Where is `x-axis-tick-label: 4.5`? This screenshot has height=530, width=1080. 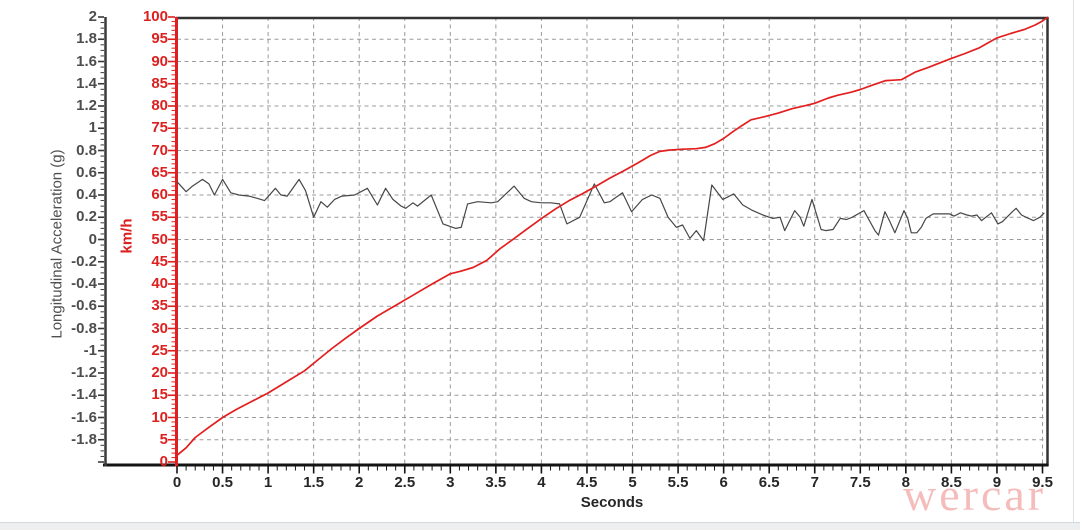
x-axis-tick-label: 4.5 is located at coordinates (587, 482).